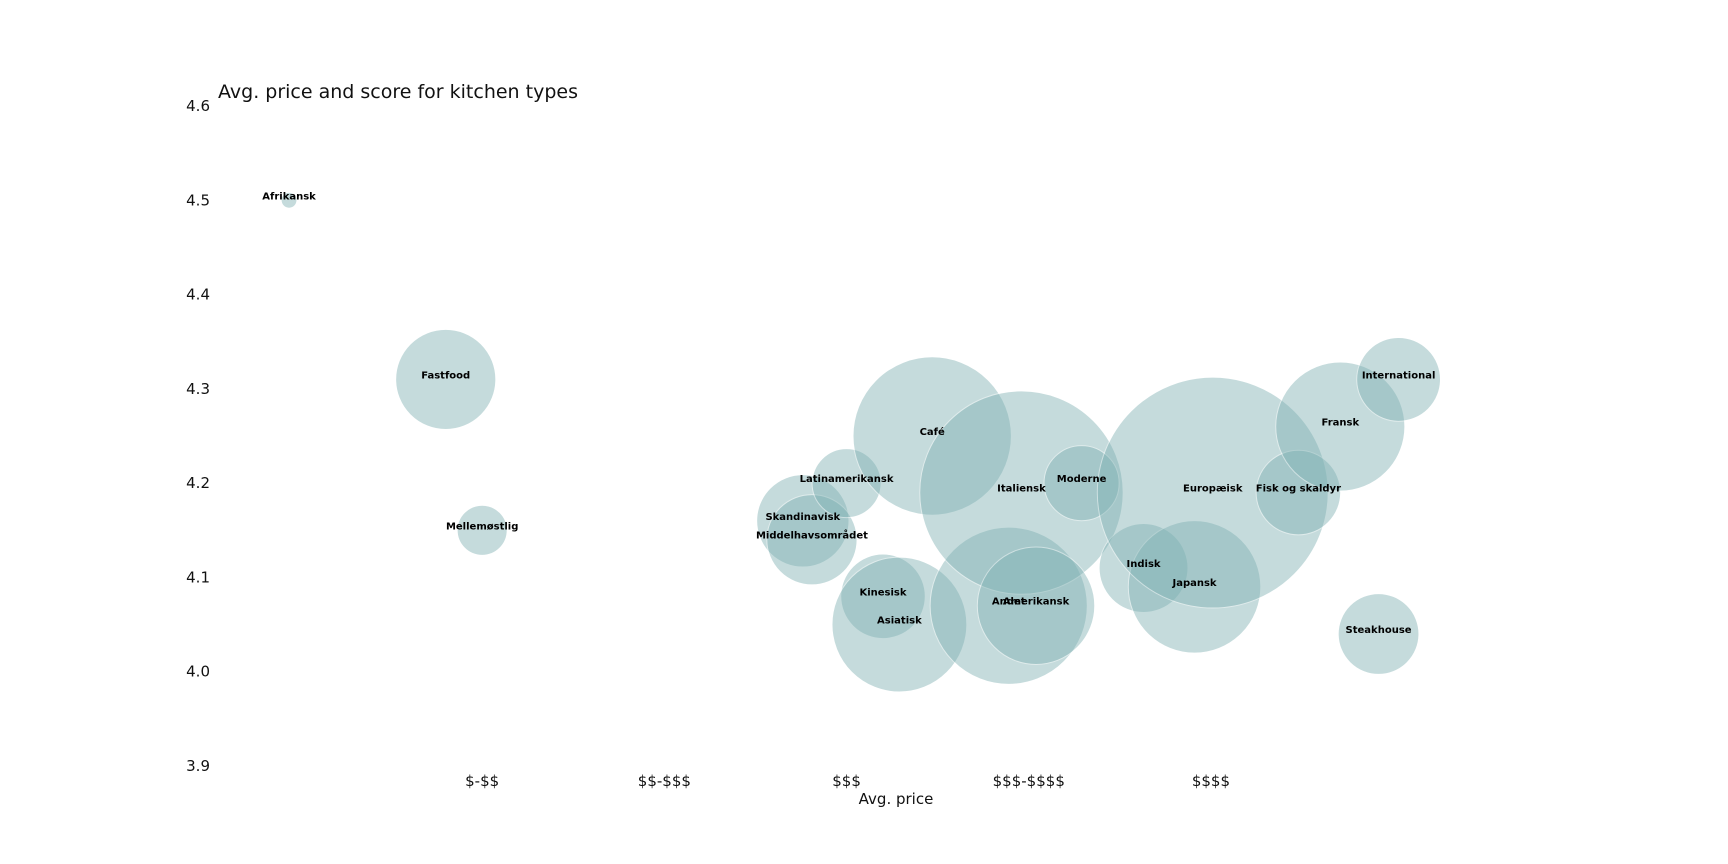  What do you see at coordinates (198, 389) in the screenshot?
I see `y-tick-label: 4.3` at bounding box center [198, 389].